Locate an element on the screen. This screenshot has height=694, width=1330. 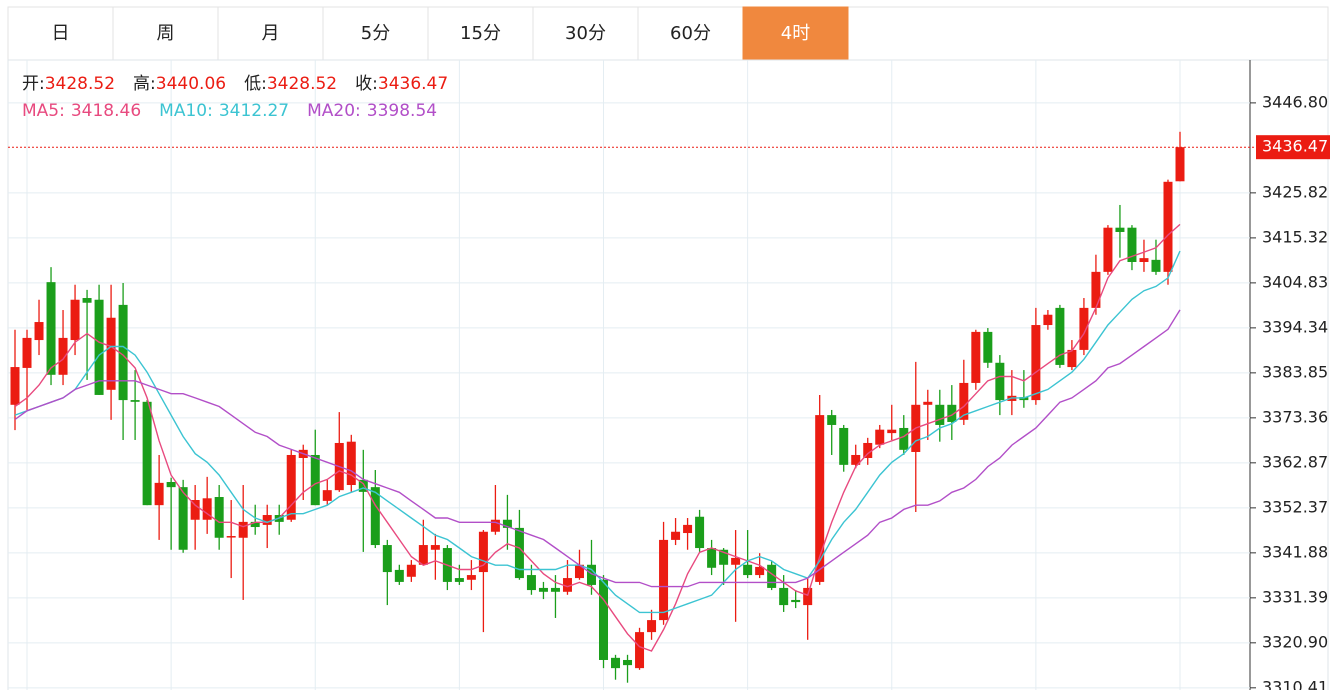
y-tick-label: 3425.82 is located at coordinates (1295, 191).